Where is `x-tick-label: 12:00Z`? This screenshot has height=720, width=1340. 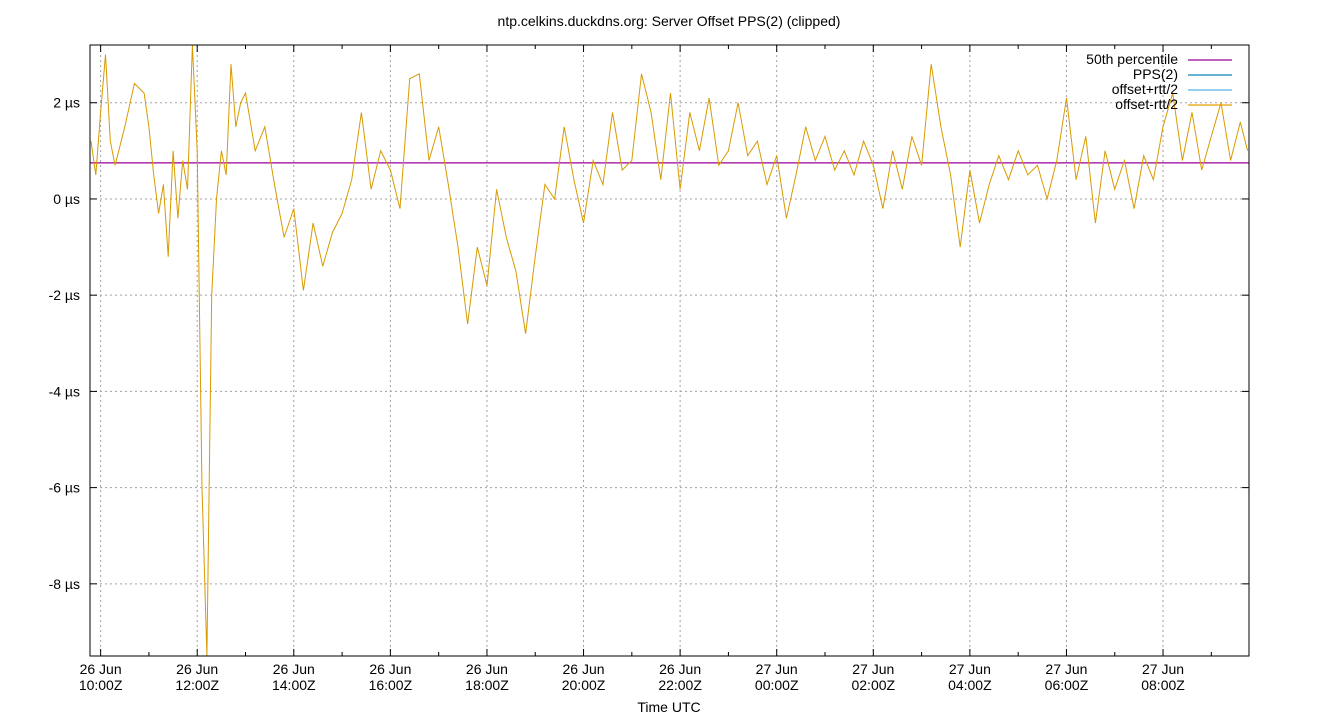
x-tick-label: 12:00Z is located at coordinates (197, 685).